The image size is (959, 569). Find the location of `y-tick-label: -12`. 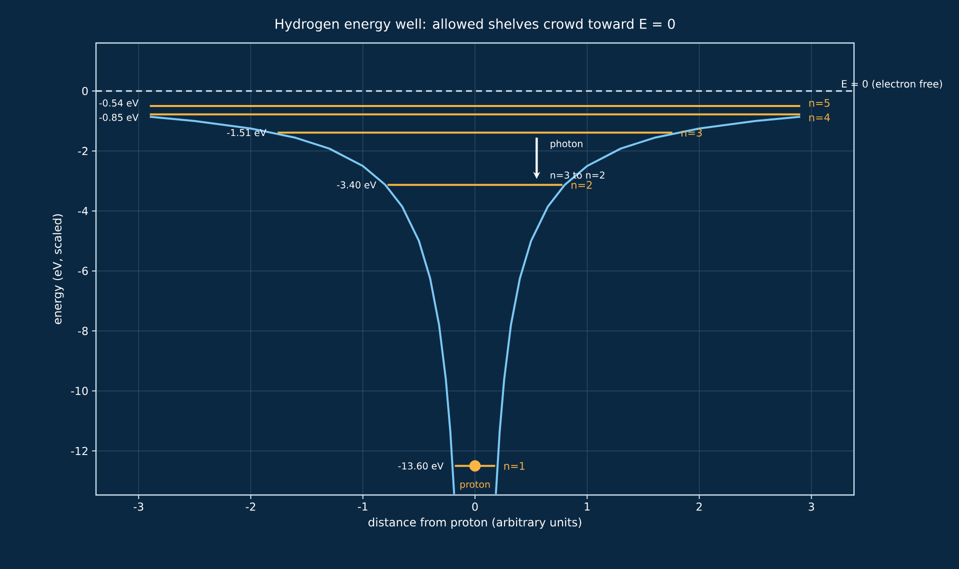

y-tick-label: -12 is located at coordinates (79, 450).